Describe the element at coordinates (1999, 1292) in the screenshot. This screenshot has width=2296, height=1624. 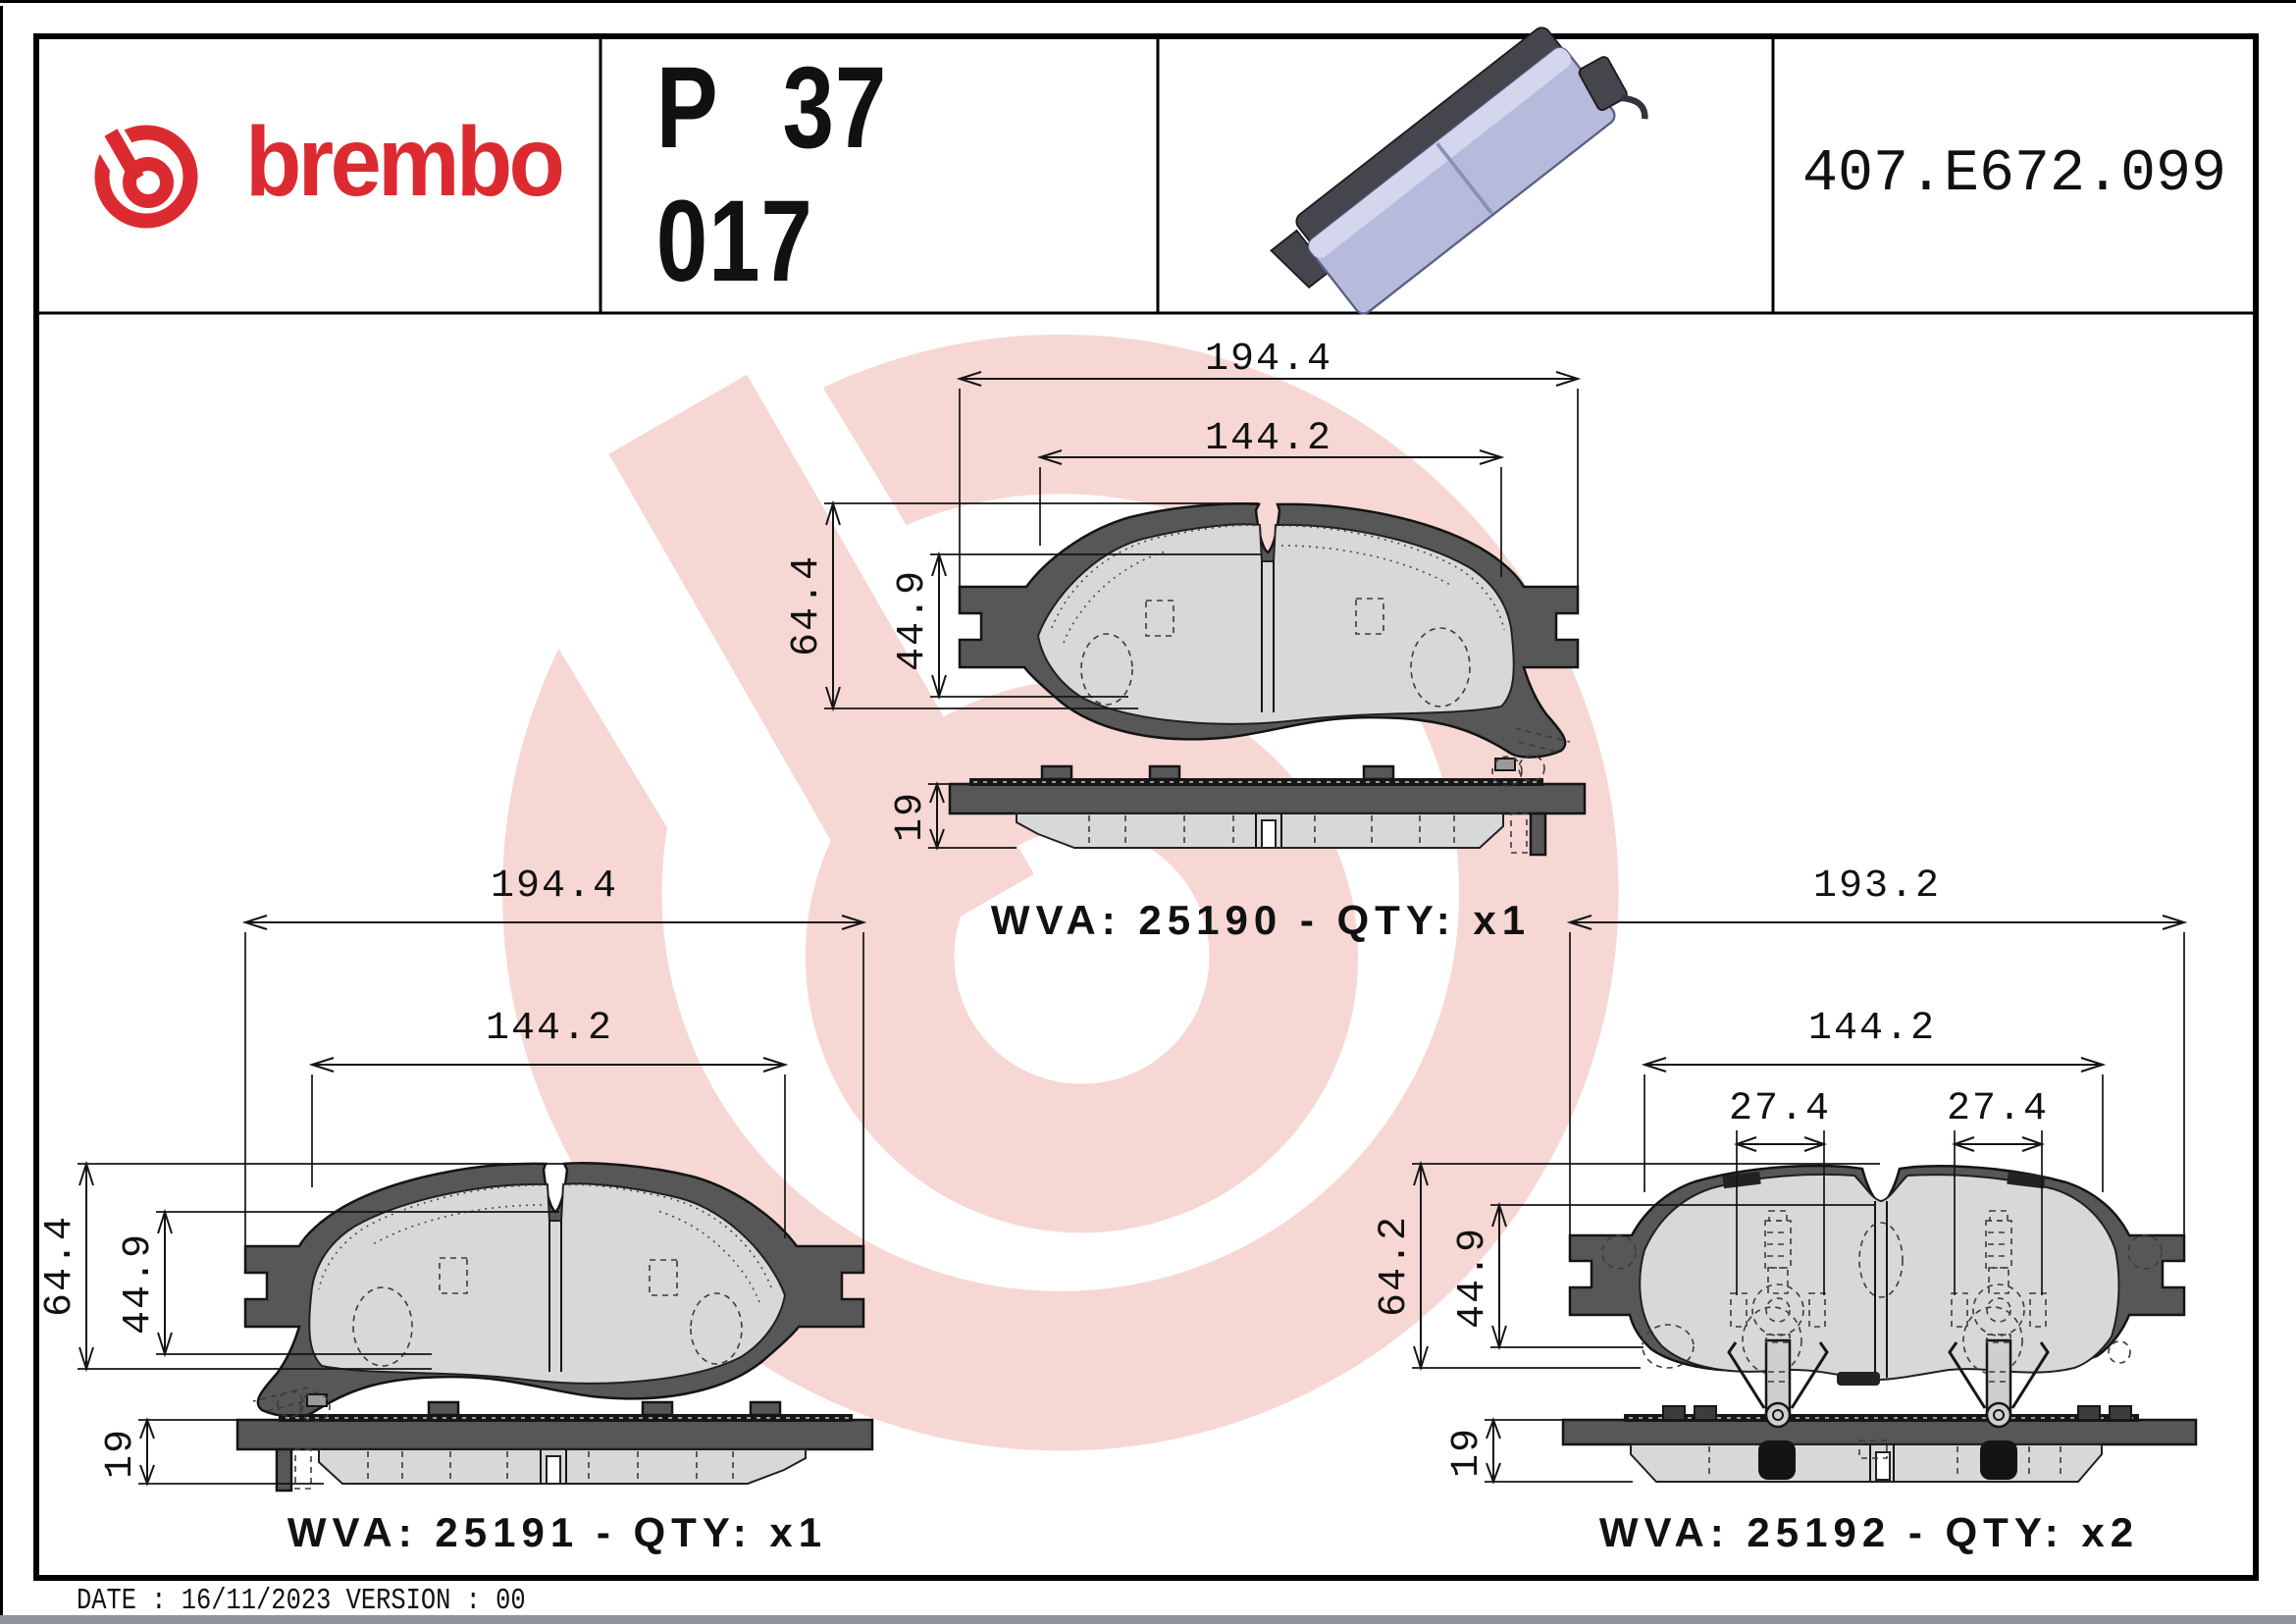
I see `spring-clip-dashed-right` at that location.